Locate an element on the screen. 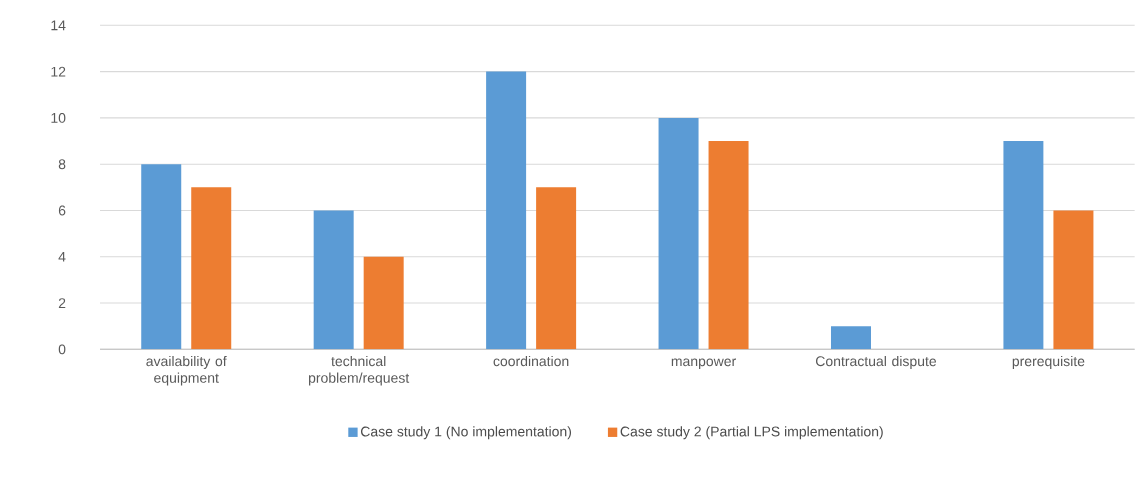  y-tick-label: 2 is located at coordinates (62, 303).